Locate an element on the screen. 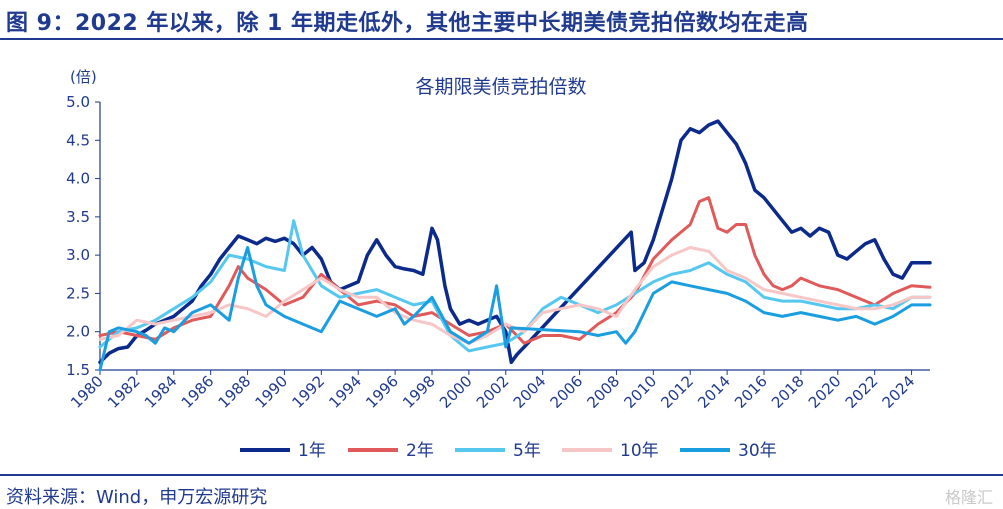  y-tick-label: 4.5 is located at coordinates (78, 140).